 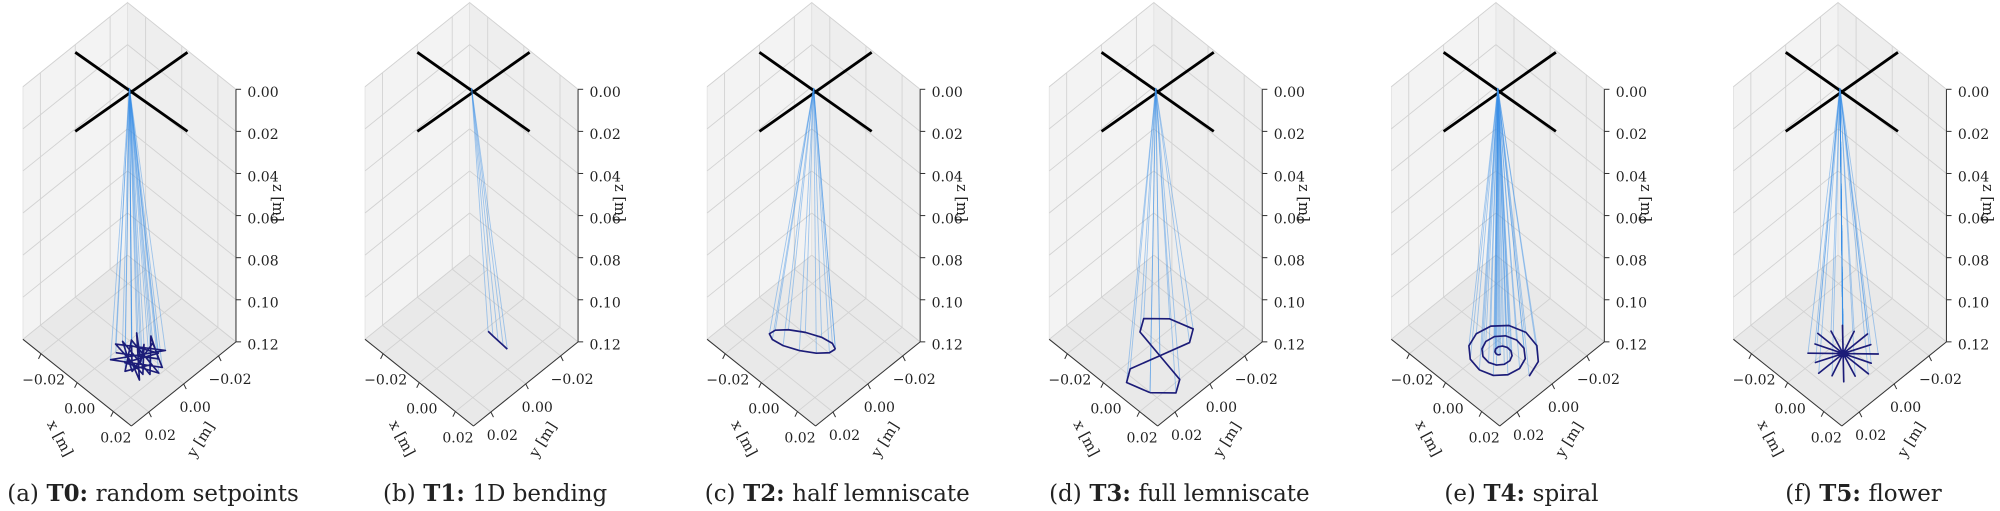 I want to click on x-axis-line, so click(x=419, y=382).